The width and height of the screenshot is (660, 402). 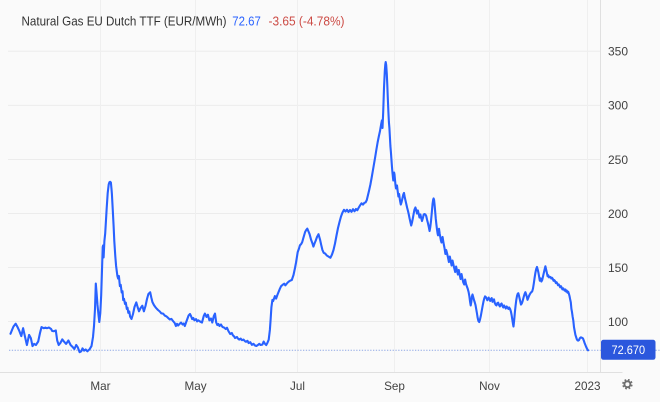 I want to click on svg-text: May, so click(x=195, y=386).